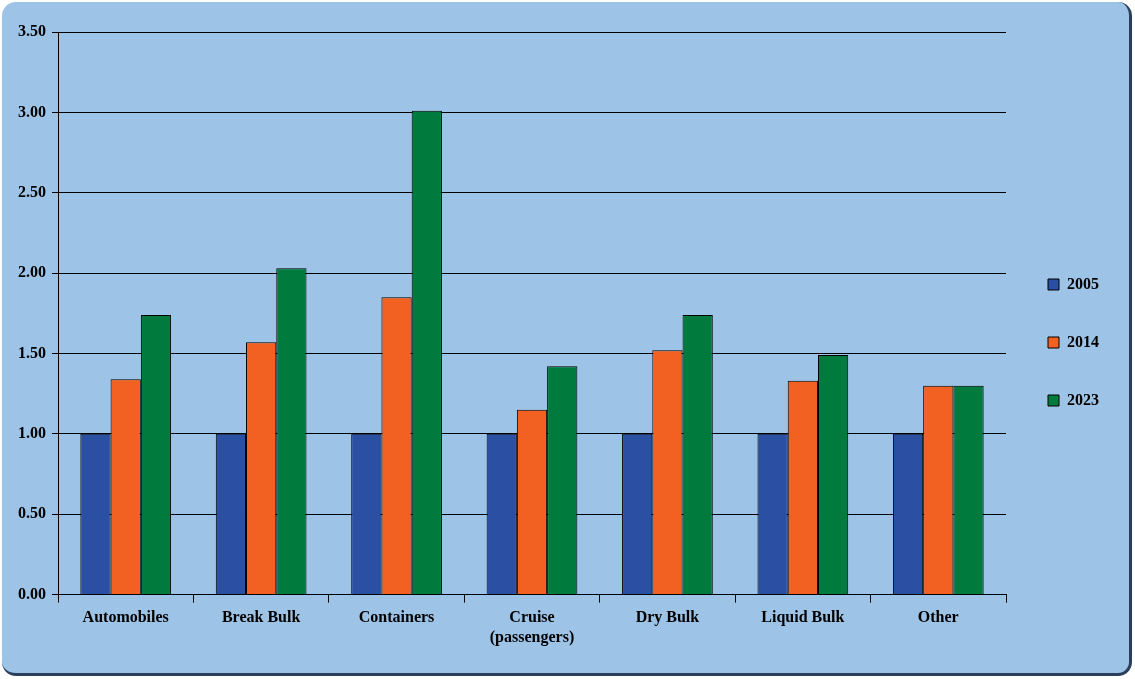 The image size is (1135, 679). What do you see at coordinates (1083, 399) in the screenshot?
I see `legend-label: 2023` at bounding box center [1083, 399].